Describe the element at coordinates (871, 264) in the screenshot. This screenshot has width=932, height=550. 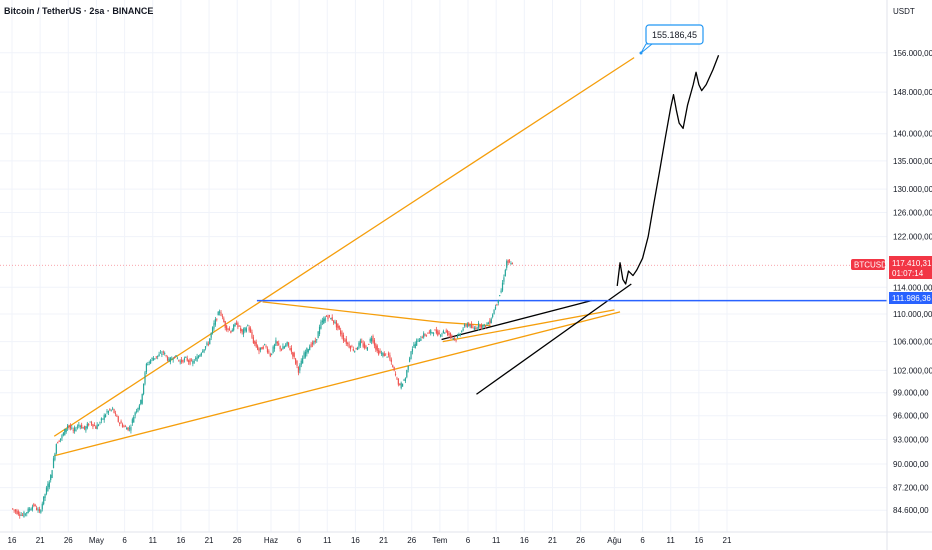
I see `symbol-badge: BTCUSDT` at that location.